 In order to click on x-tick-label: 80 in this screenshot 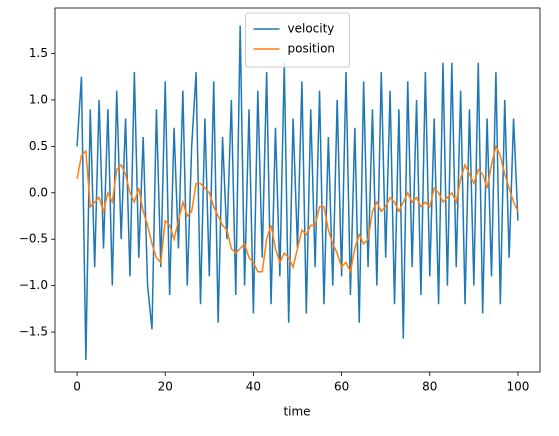, I will do `click(429, 387)`.